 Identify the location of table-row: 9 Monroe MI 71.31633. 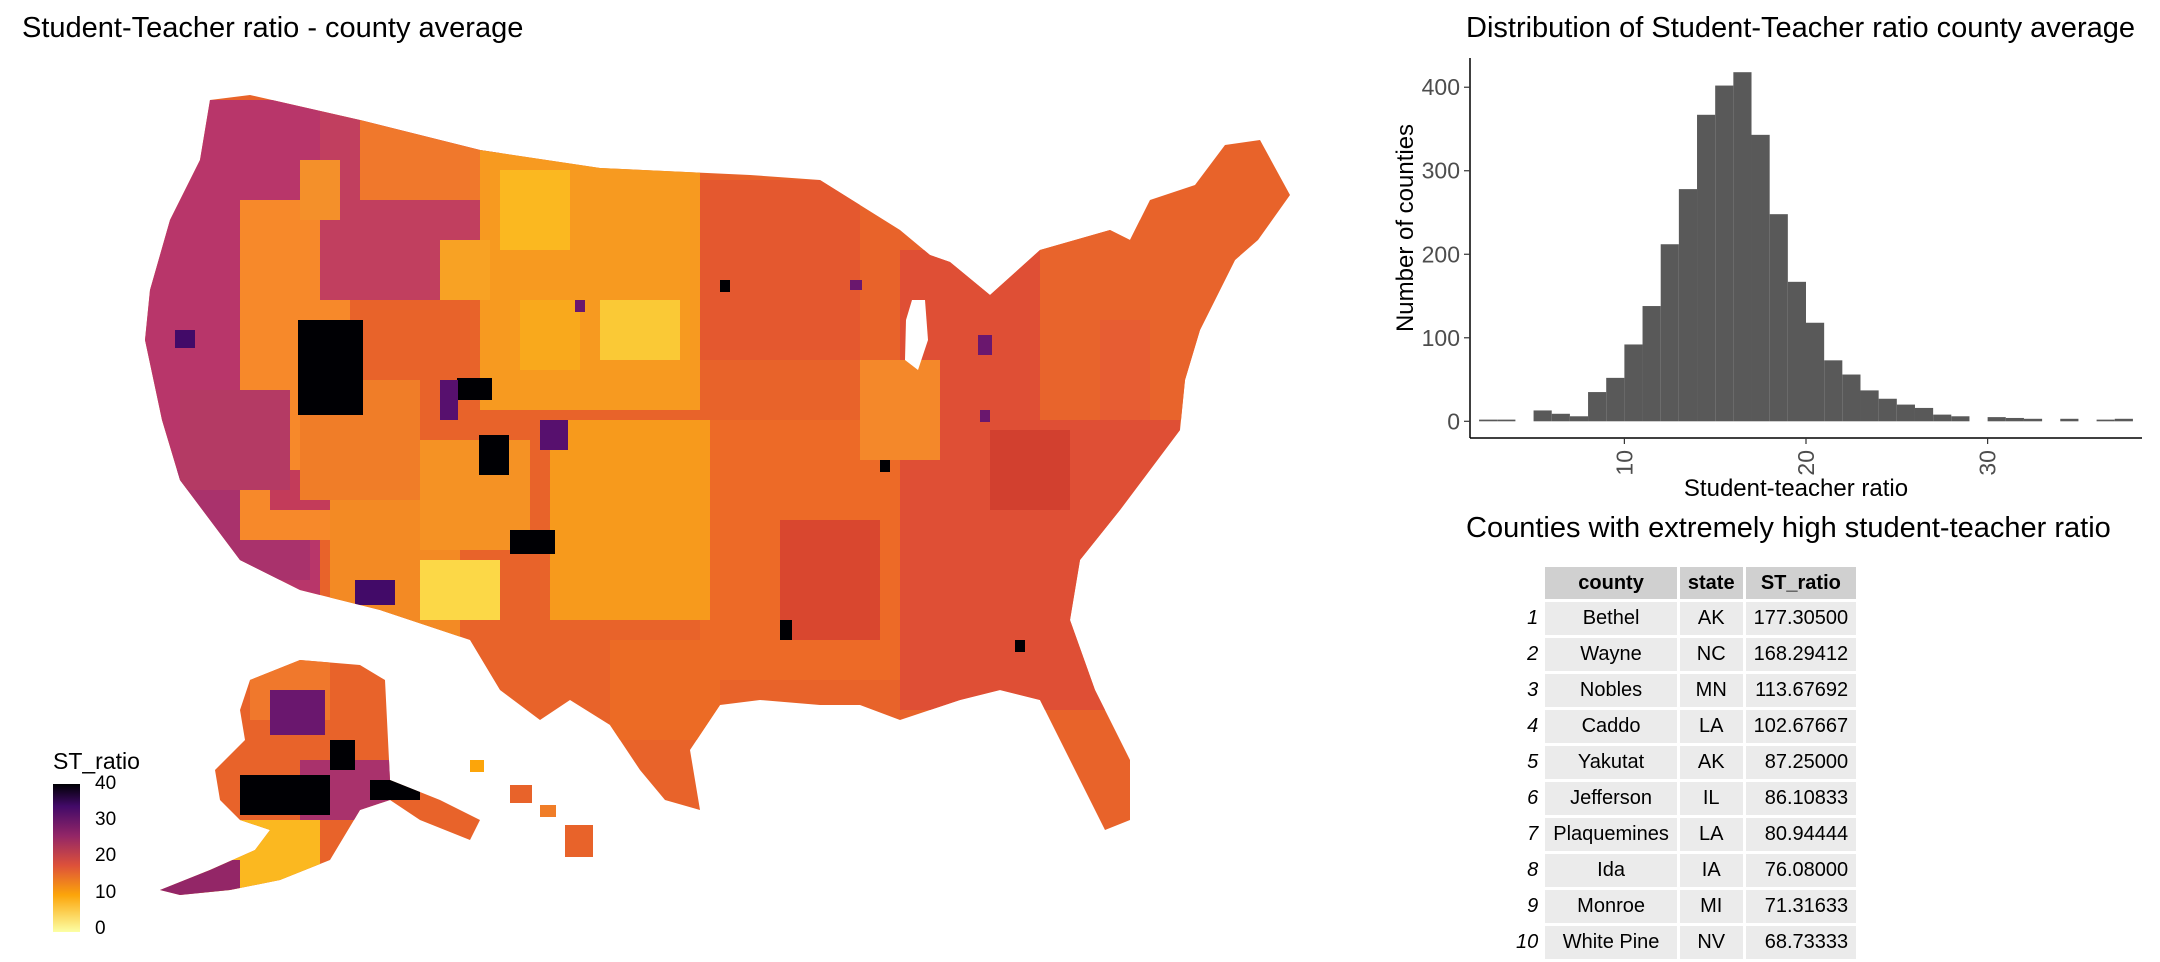
(1682, 906).